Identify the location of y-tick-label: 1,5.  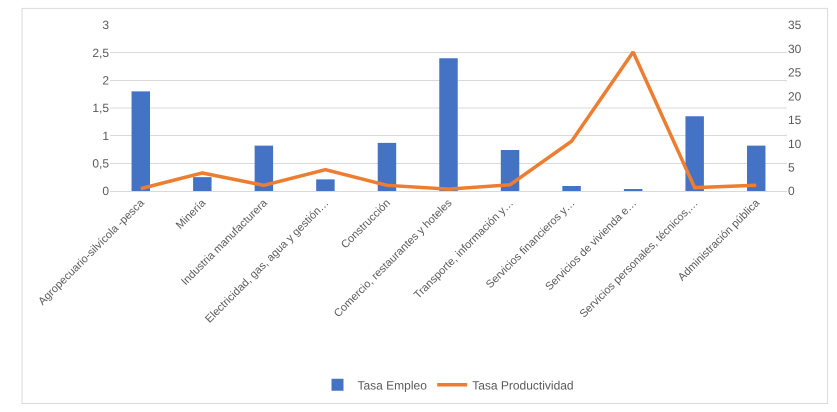
(101, 108).